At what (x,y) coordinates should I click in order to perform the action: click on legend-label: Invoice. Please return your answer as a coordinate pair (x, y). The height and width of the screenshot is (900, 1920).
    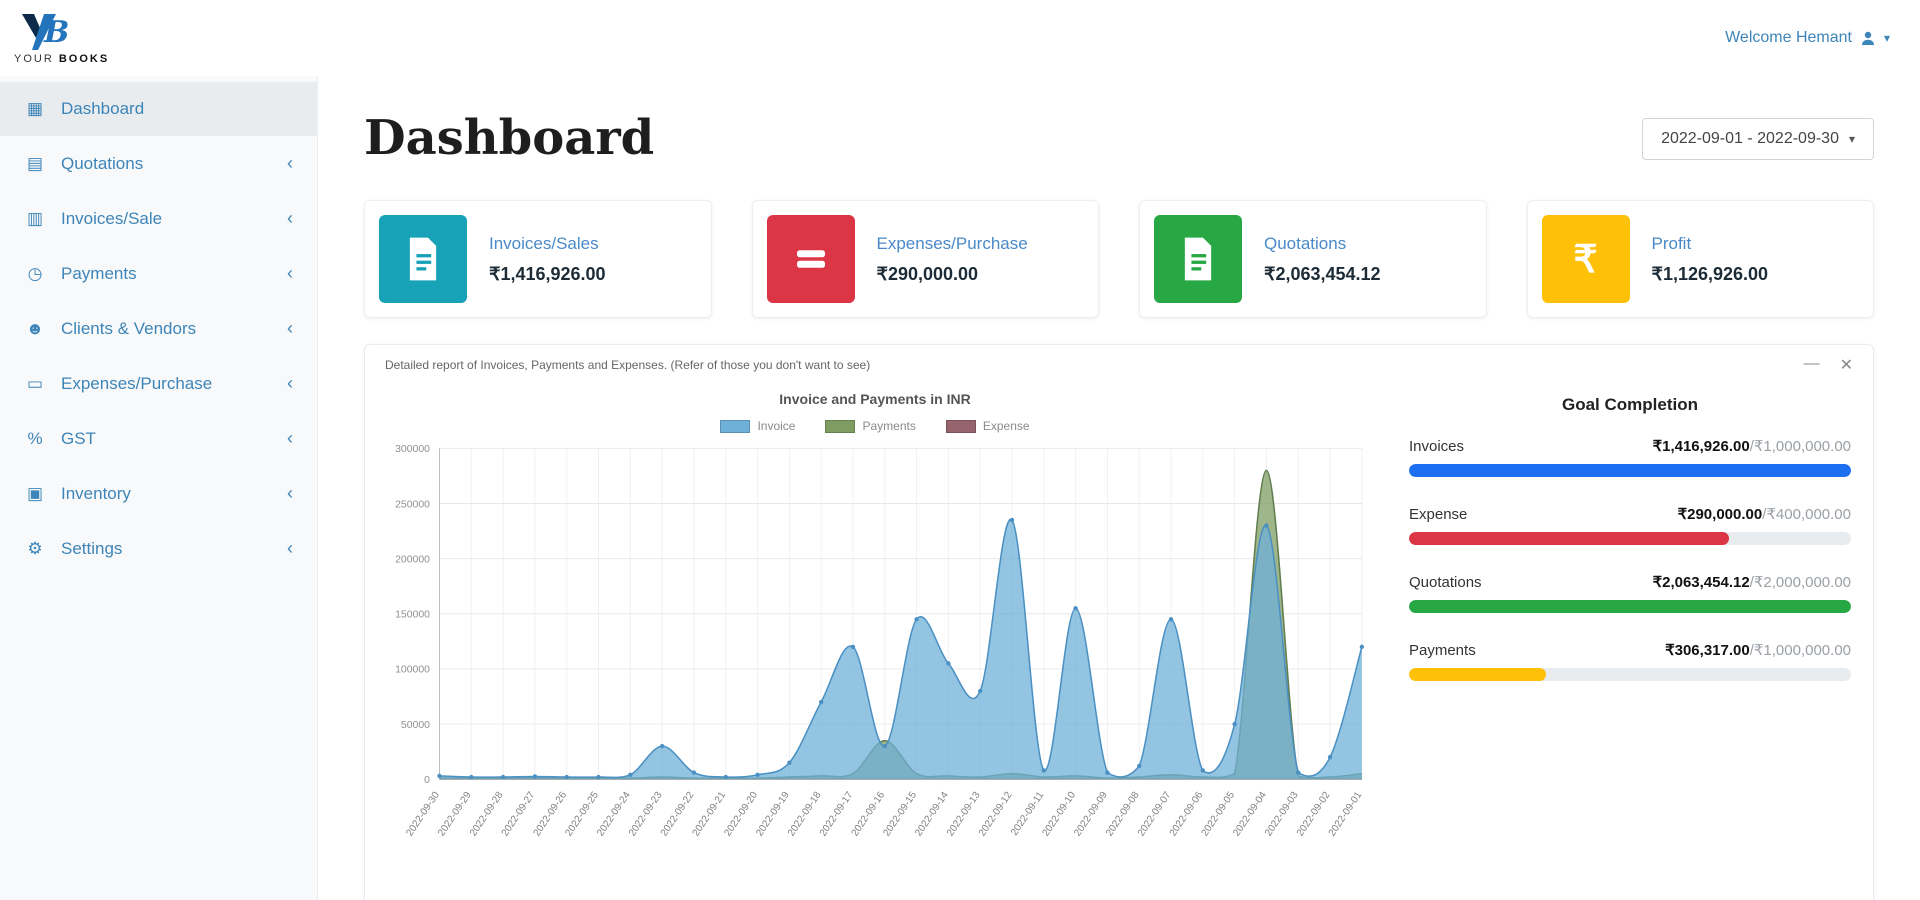
    Looking at the image, I should click on (776, 426).